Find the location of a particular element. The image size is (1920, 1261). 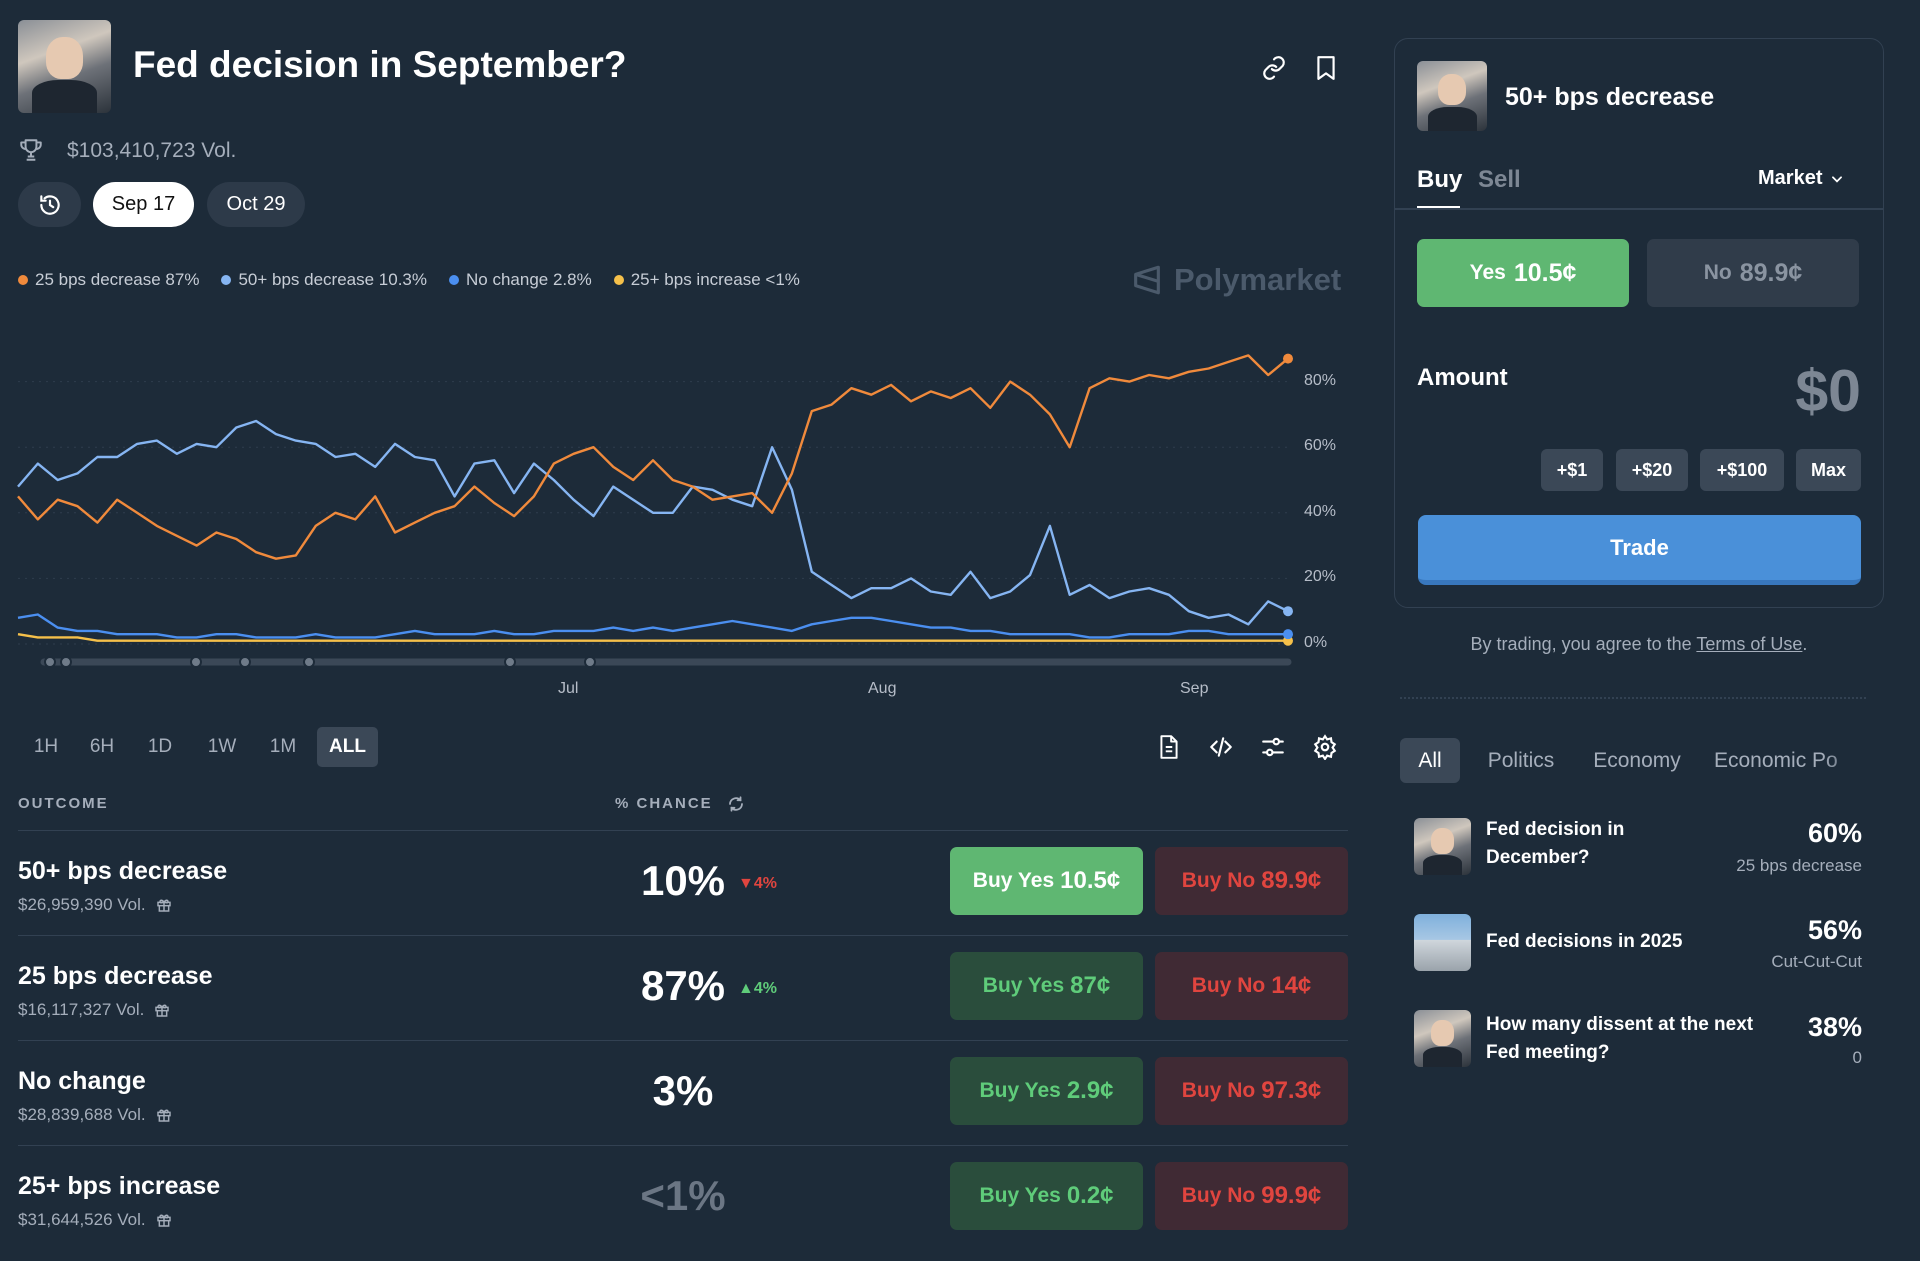

trade-yes-button: Yes 10.5¢ is located at coordinates (1523, 273).